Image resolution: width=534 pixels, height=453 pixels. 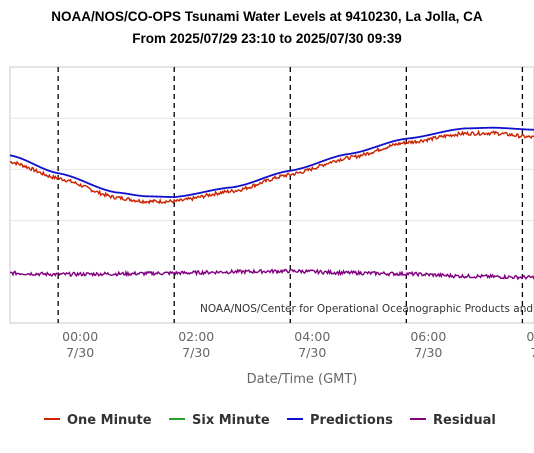 I want to click on legend-item-label: One Minute, so click(x=109, y=420).